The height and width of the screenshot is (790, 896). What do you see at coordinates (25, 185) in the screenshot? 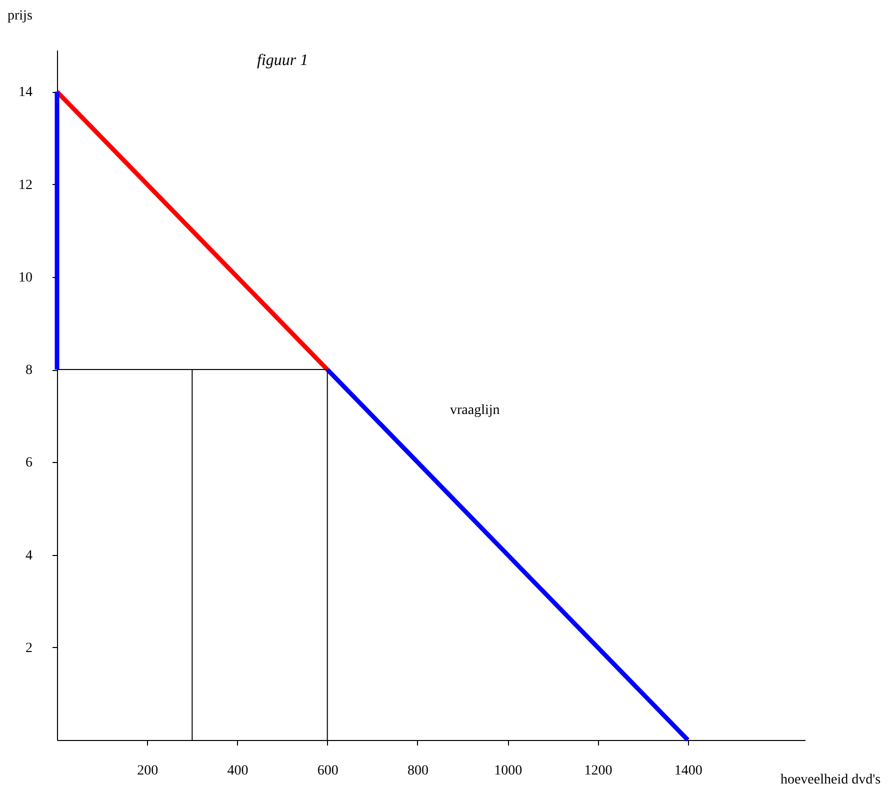
I see `y-tick-label: 12` at bounding box center [25, 185].